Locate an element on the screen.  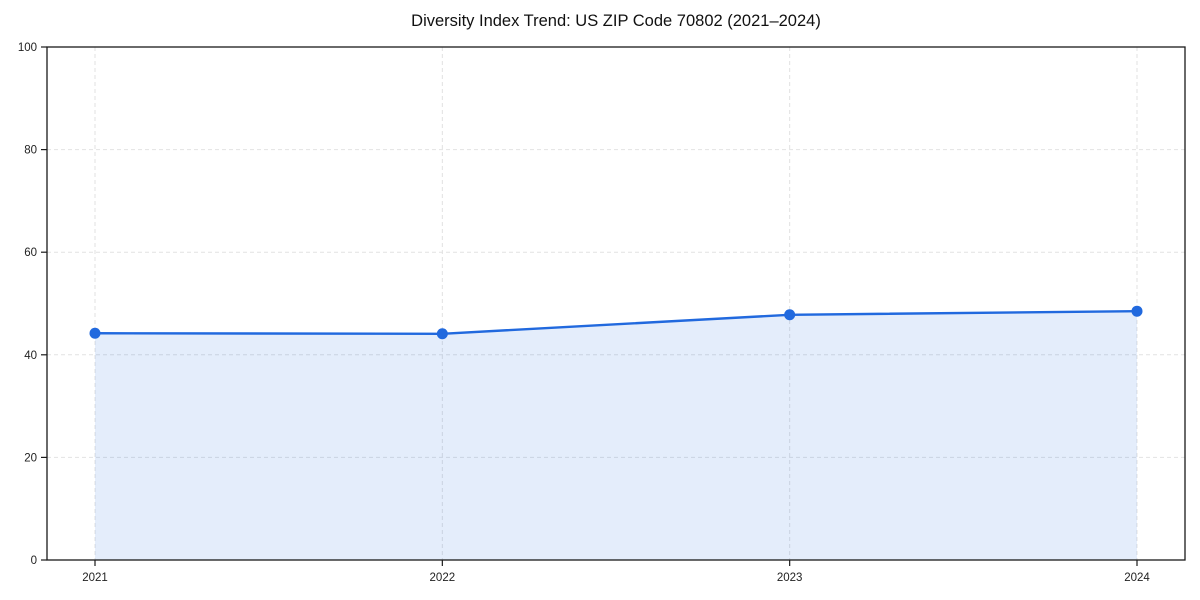
y-tick-label: 60 is located at coordinates (30, 253).